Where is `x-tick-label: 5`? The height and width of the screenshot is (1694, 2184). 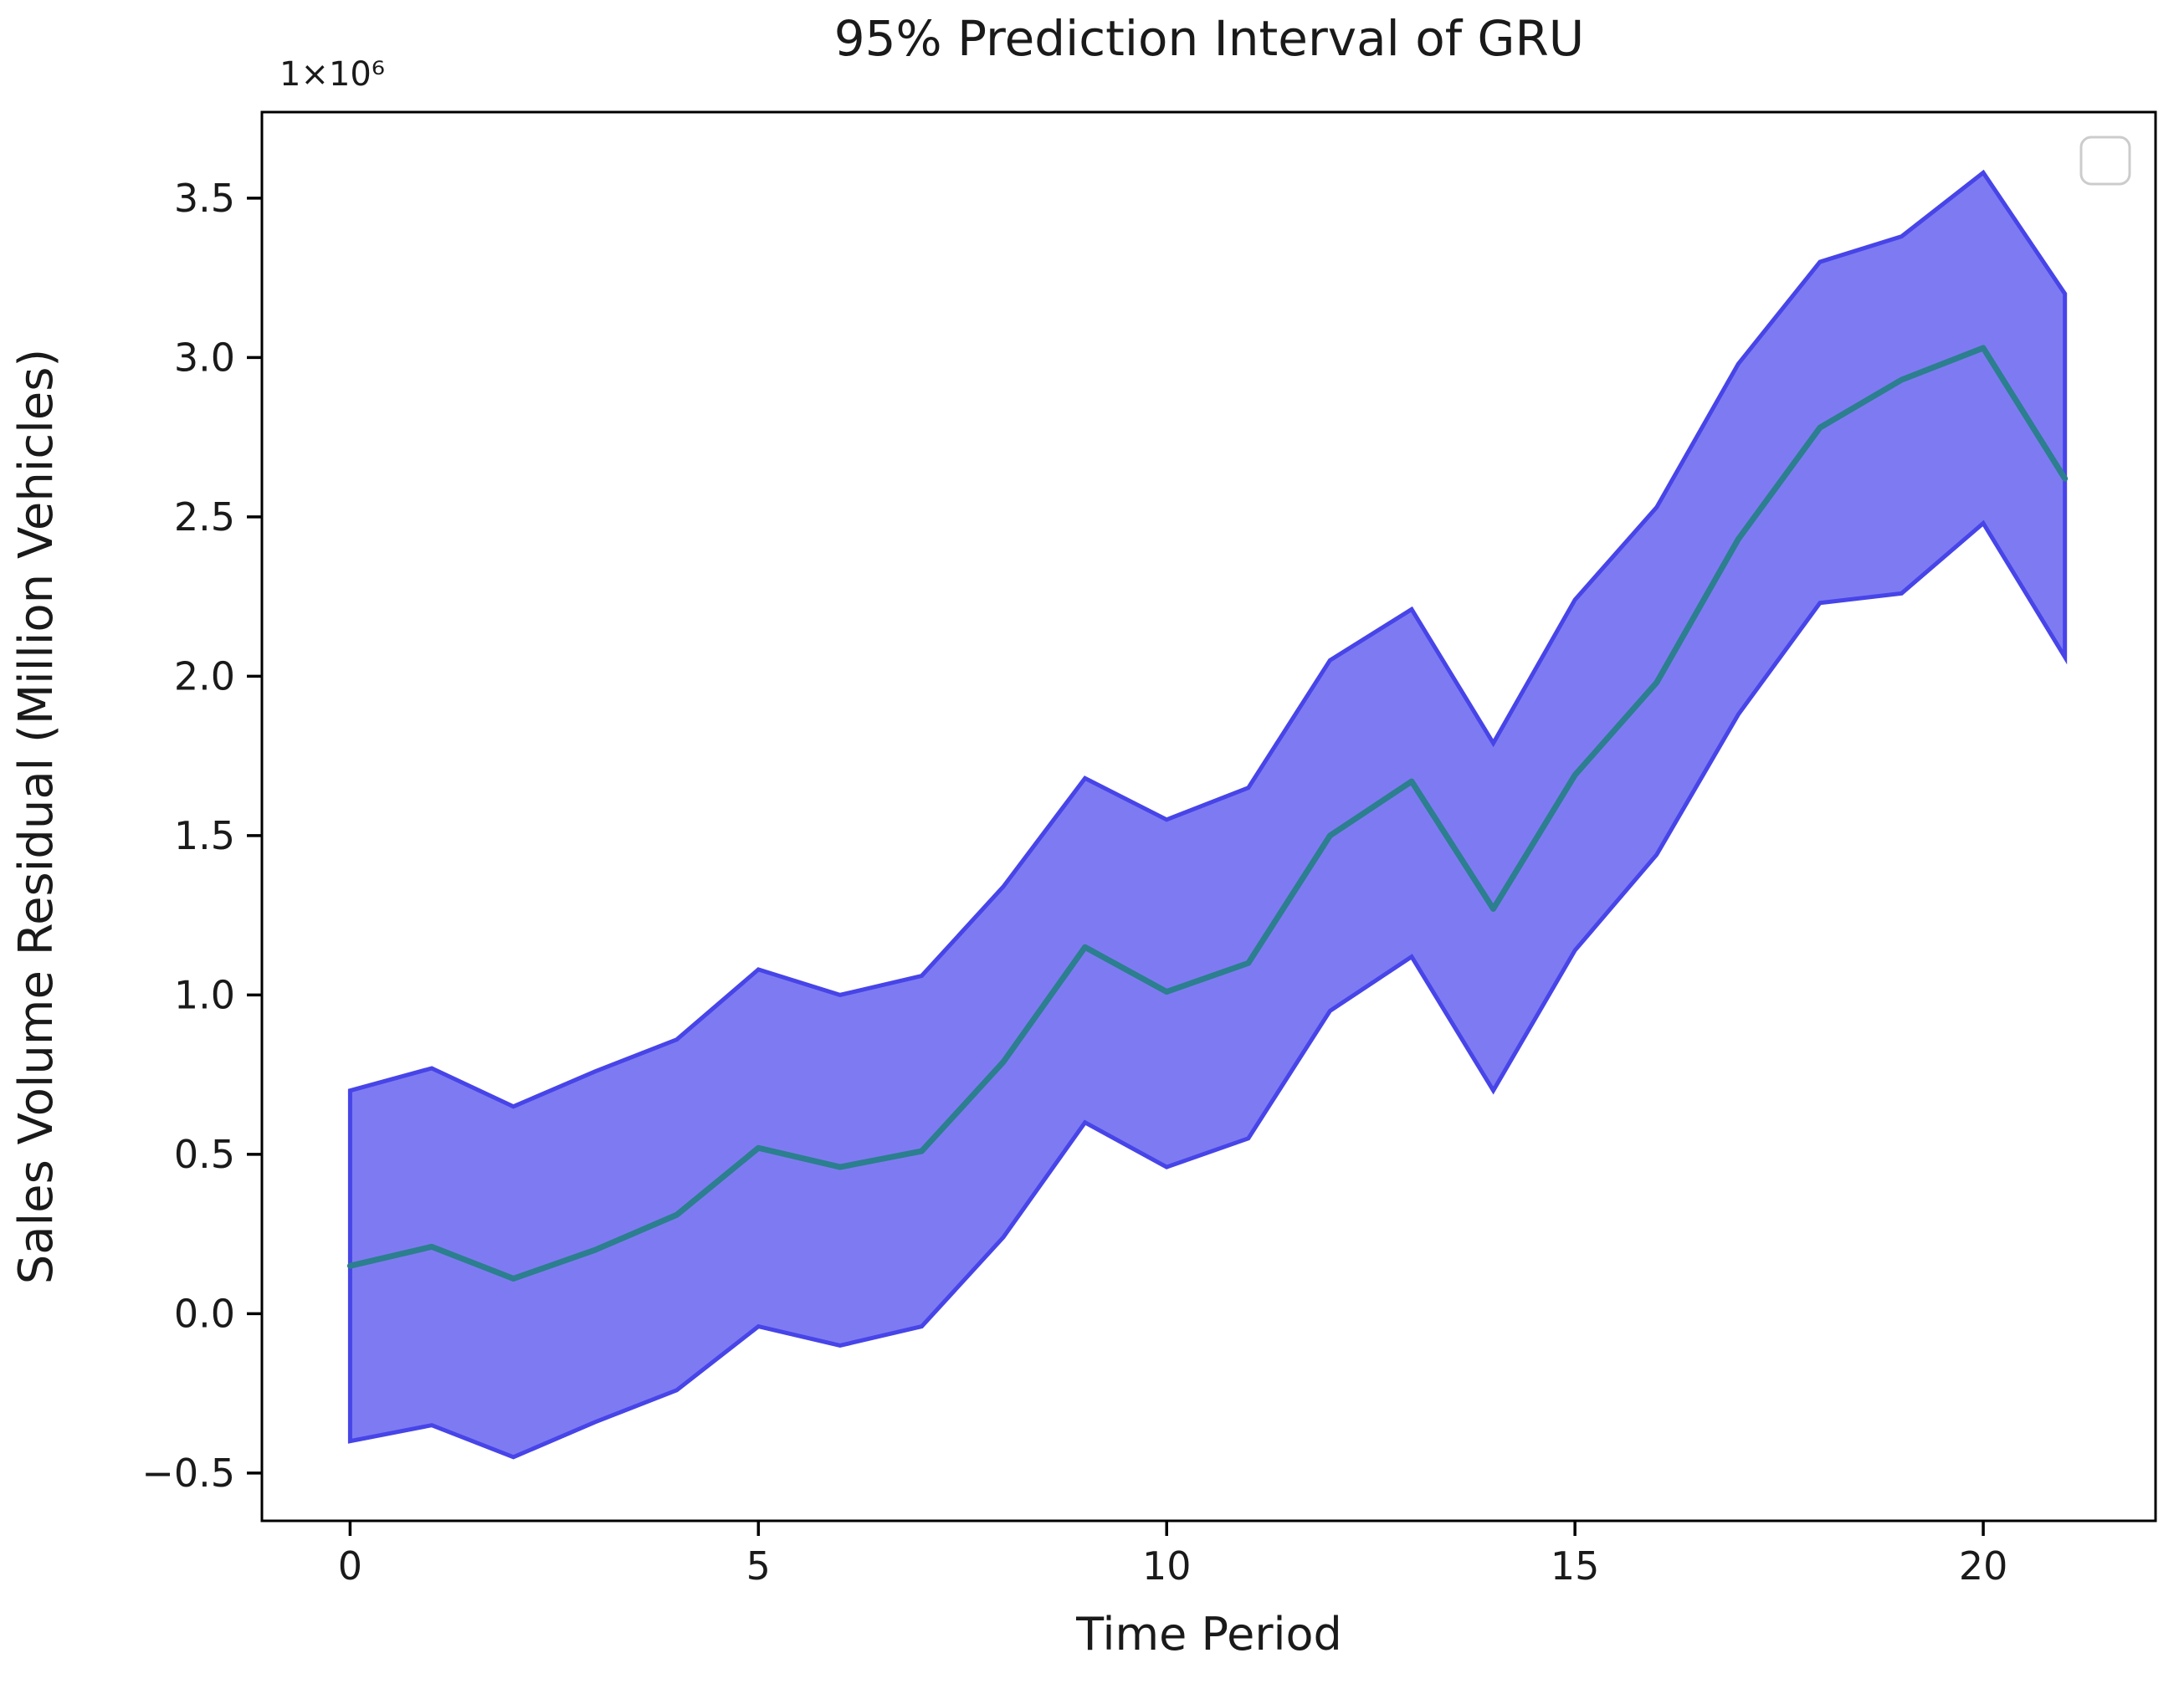
x-tick-label: 5 is located at coordinates (758, 1566).